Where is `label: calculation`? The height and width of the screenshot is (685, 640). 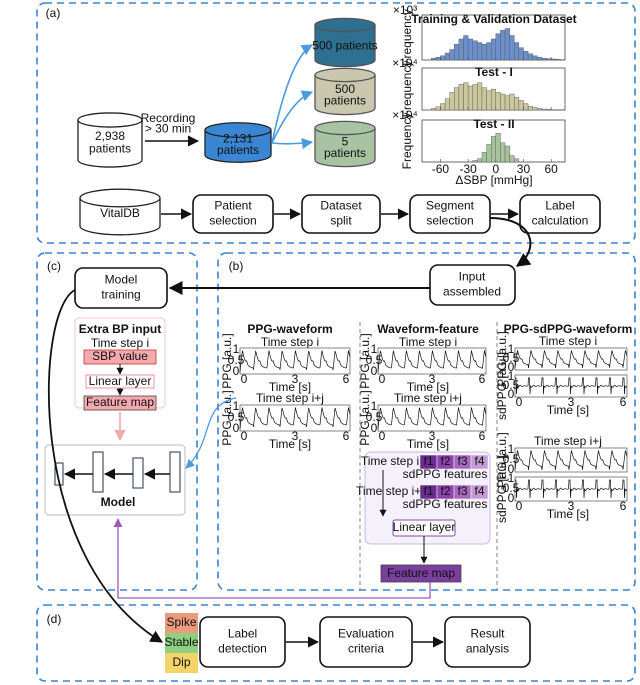 label: calculation is located at coordinates (560, 221).